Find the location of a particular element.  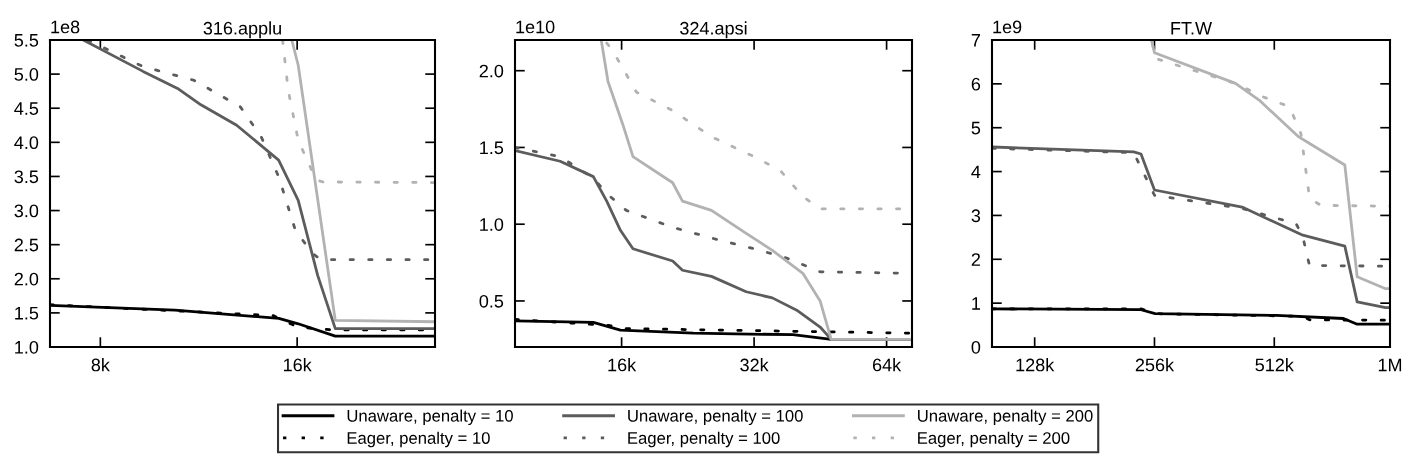

x-tick-label: 128k is located at coordinates (1035, 365).